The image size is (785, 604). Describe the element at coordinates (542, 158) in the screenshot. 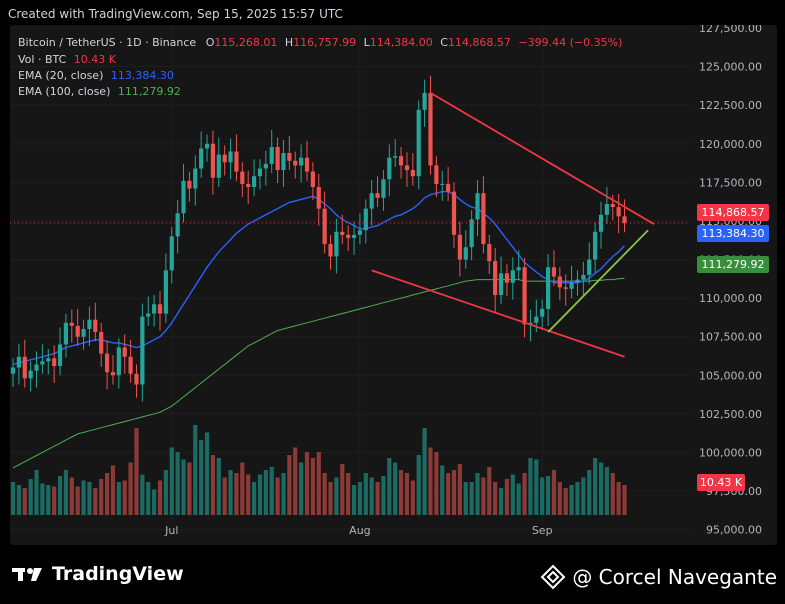

I see `trendline-upper` at that location.